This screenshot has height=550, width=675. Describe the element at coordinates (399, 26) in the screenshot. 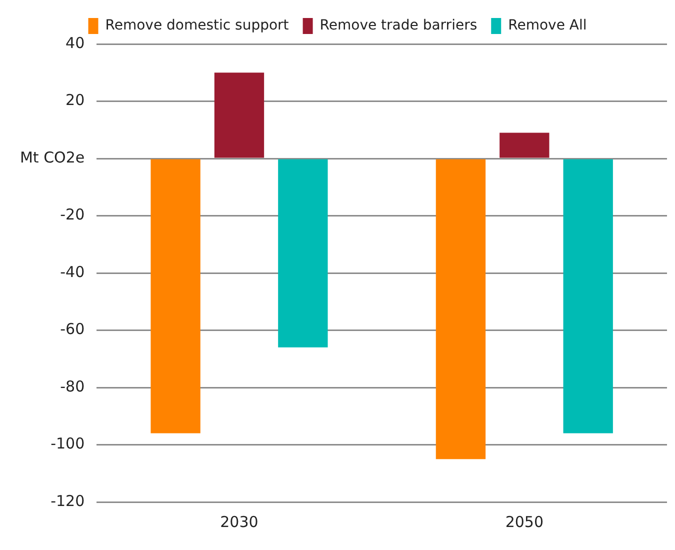

I see `legend-label: Remove trade barriers` at that location.